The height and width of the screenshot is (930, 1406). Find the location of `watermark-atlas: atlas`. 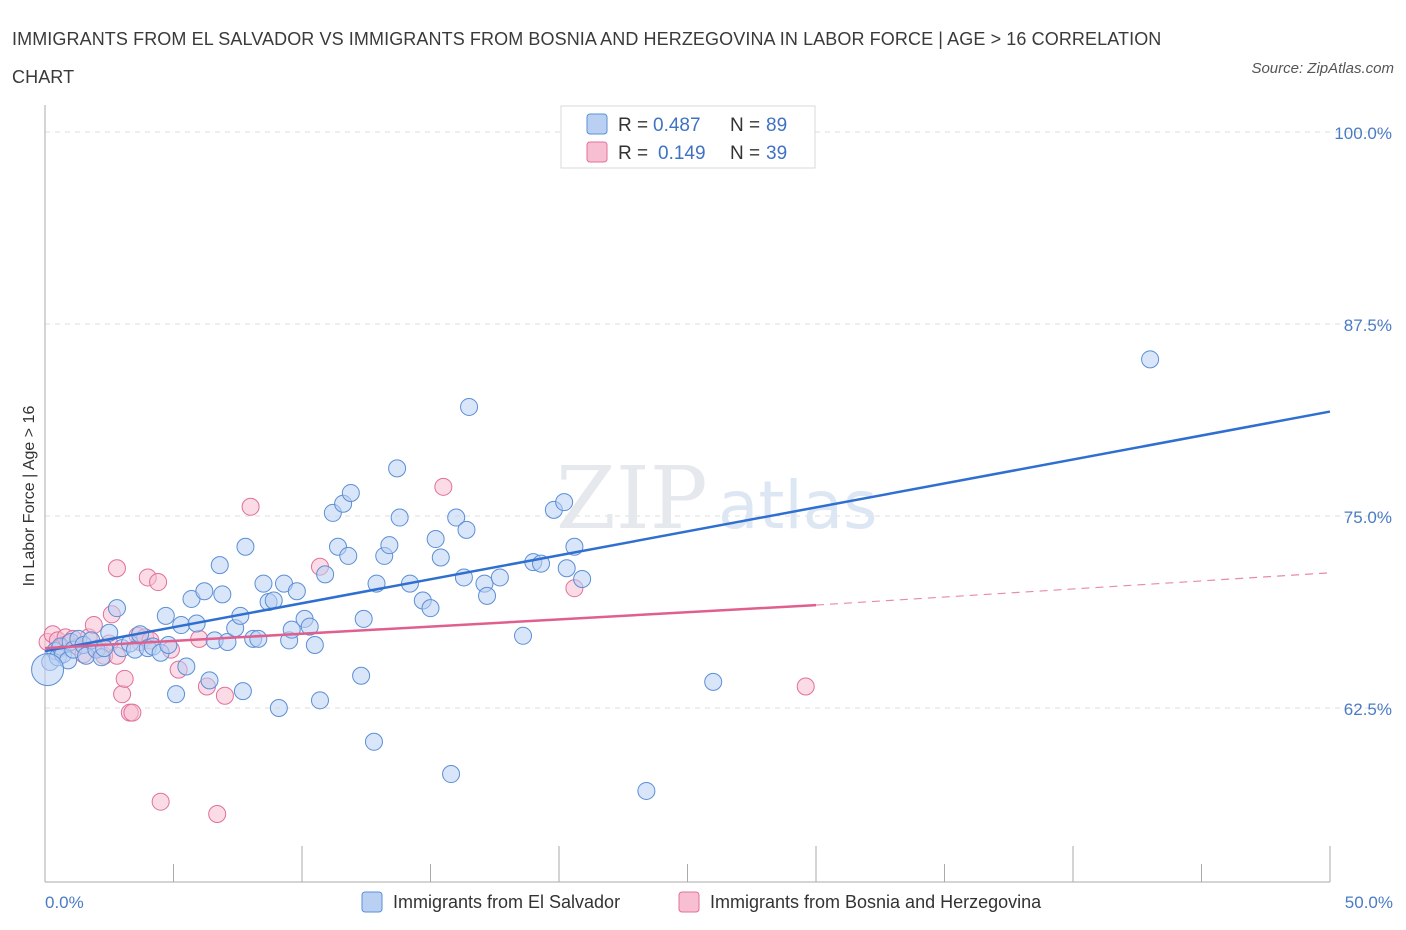

watermark-atlas: atlas is located at coordinates (798, 505).